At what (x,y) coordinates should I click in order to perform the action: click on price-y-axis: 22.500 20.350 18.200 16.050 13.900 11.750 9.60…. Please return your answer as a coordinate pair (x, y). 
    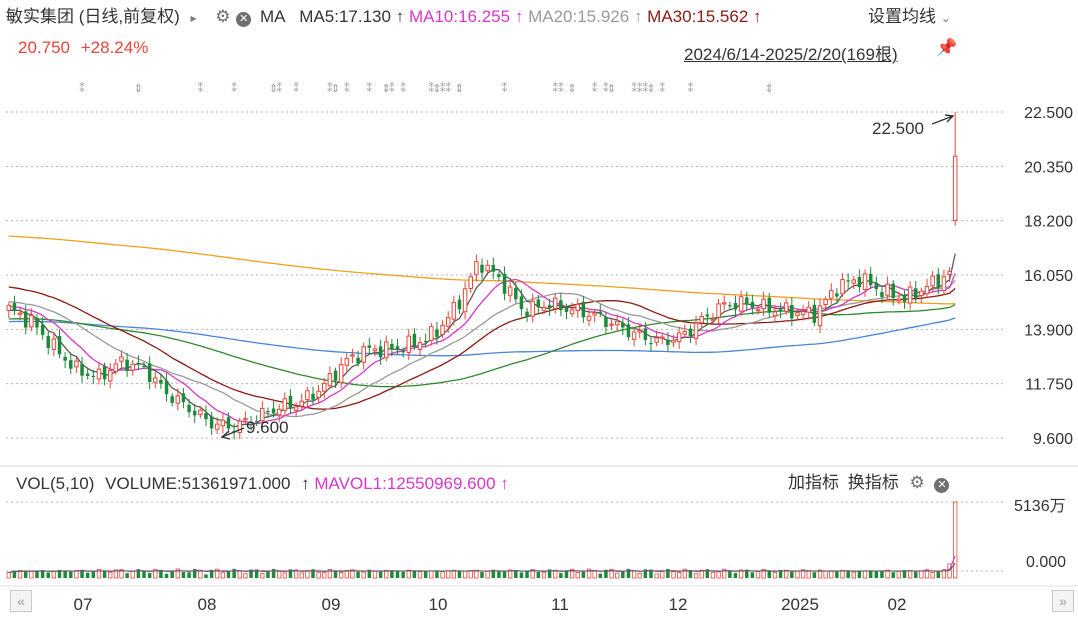
    Looking at the image, I should click on (1048, 276).